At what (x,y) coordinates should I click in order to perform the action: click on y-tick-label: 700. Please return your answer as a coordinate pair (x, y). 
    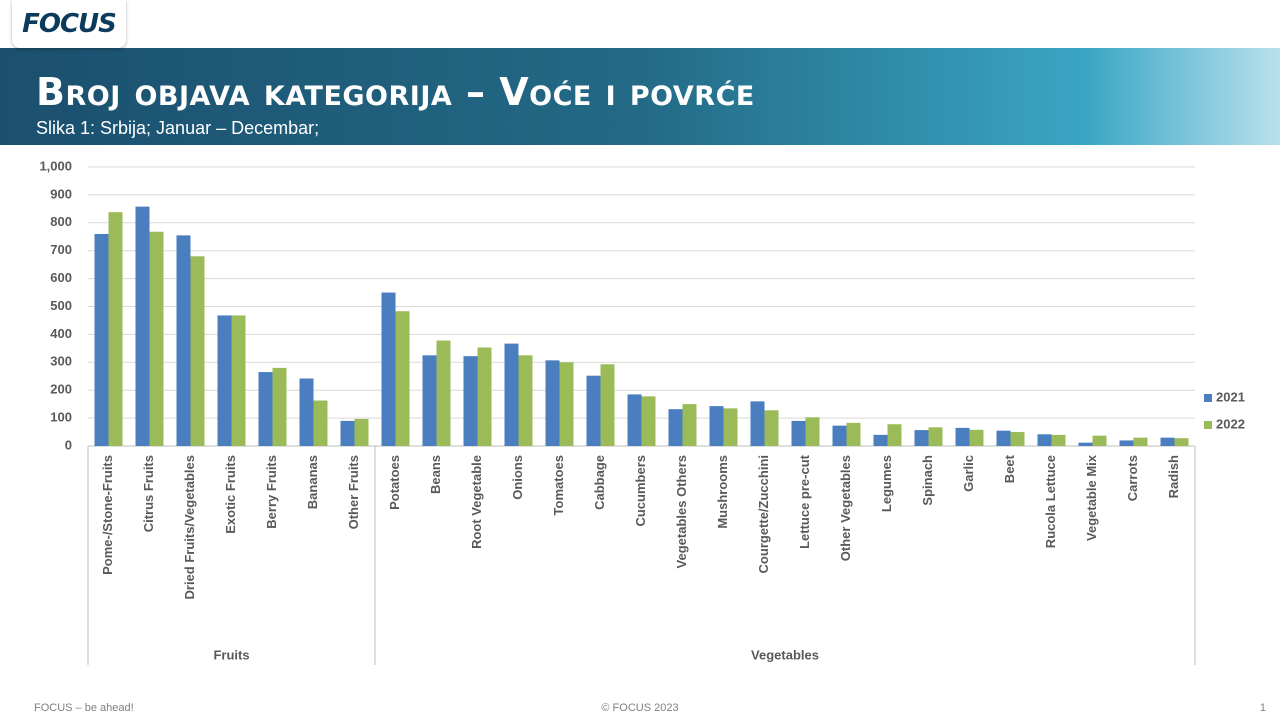
    Looking at the image, I should click on (61, 249).